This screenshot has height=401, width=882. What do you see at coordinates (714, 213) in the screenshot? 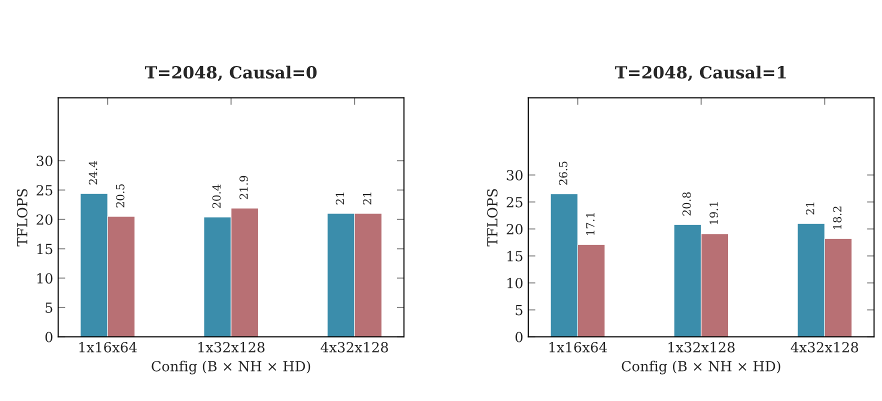
I see `data-label: 19.1` at bounding box center [714, 213].